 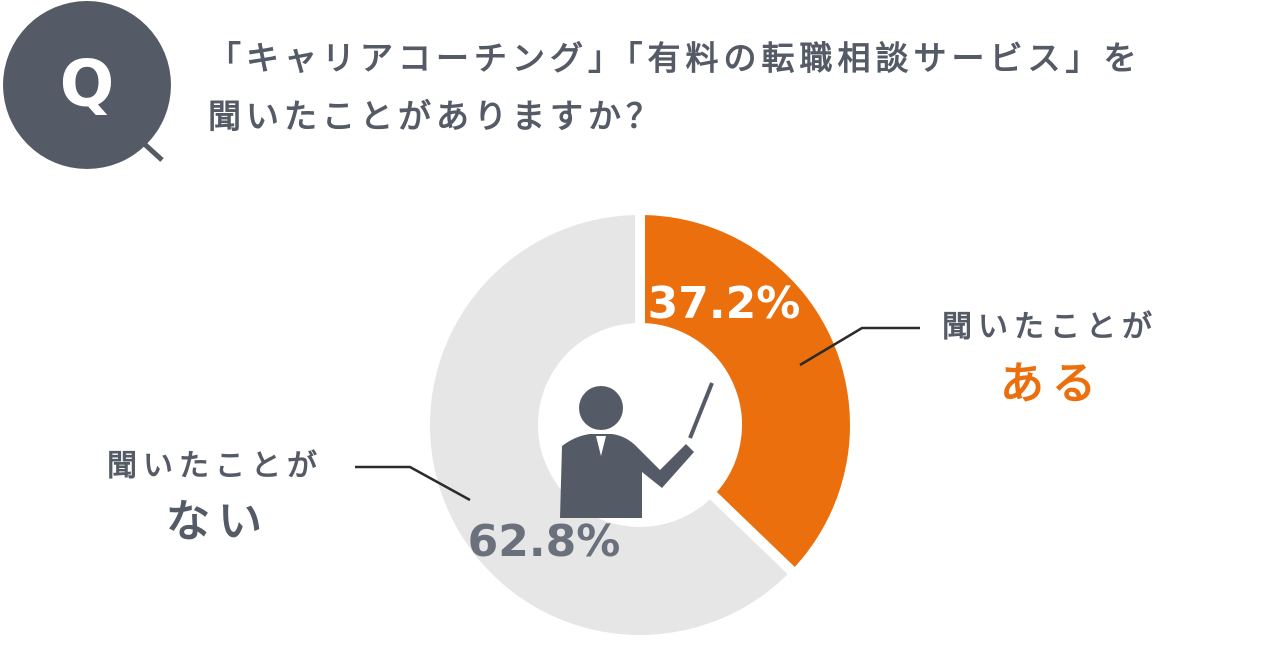 What do you see at coordinates (436, 116) in the screenshot?
I see `title-line: 聞いたことがありますか？` at bounding box center [436, 116].